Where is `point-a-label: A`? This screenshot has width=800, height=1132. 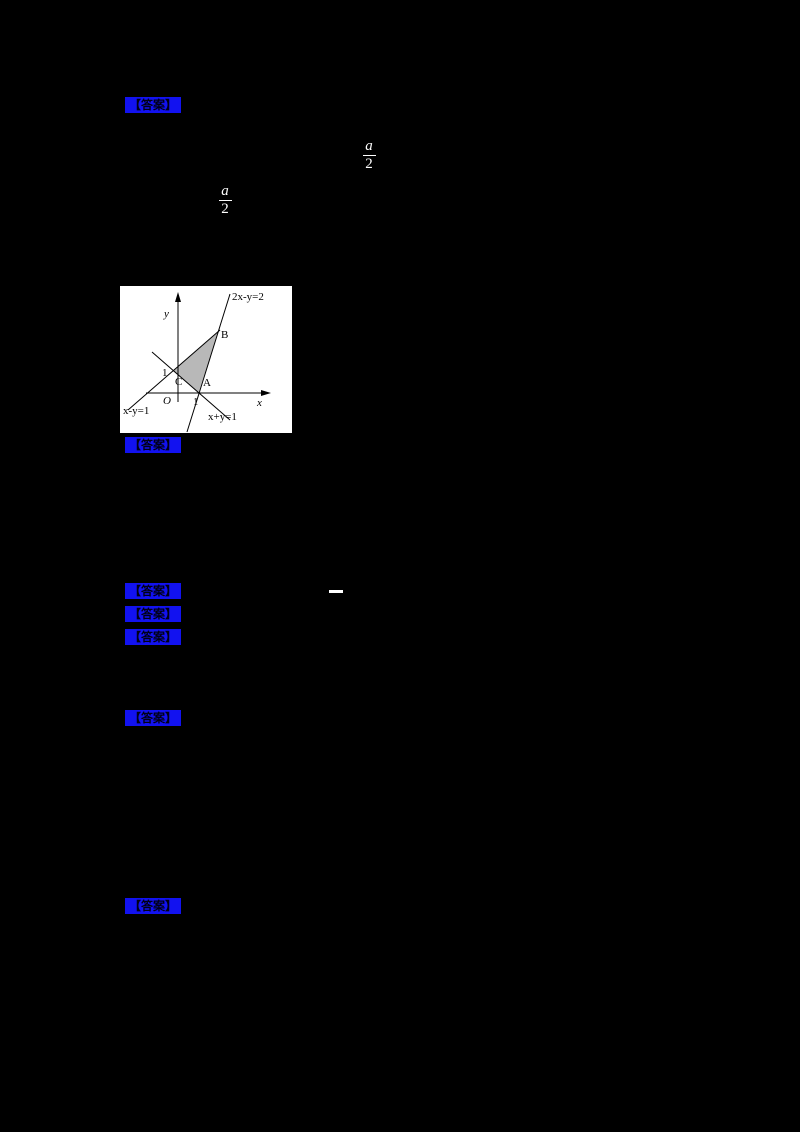 point-a-label: A is located at coordinates (207, 383).